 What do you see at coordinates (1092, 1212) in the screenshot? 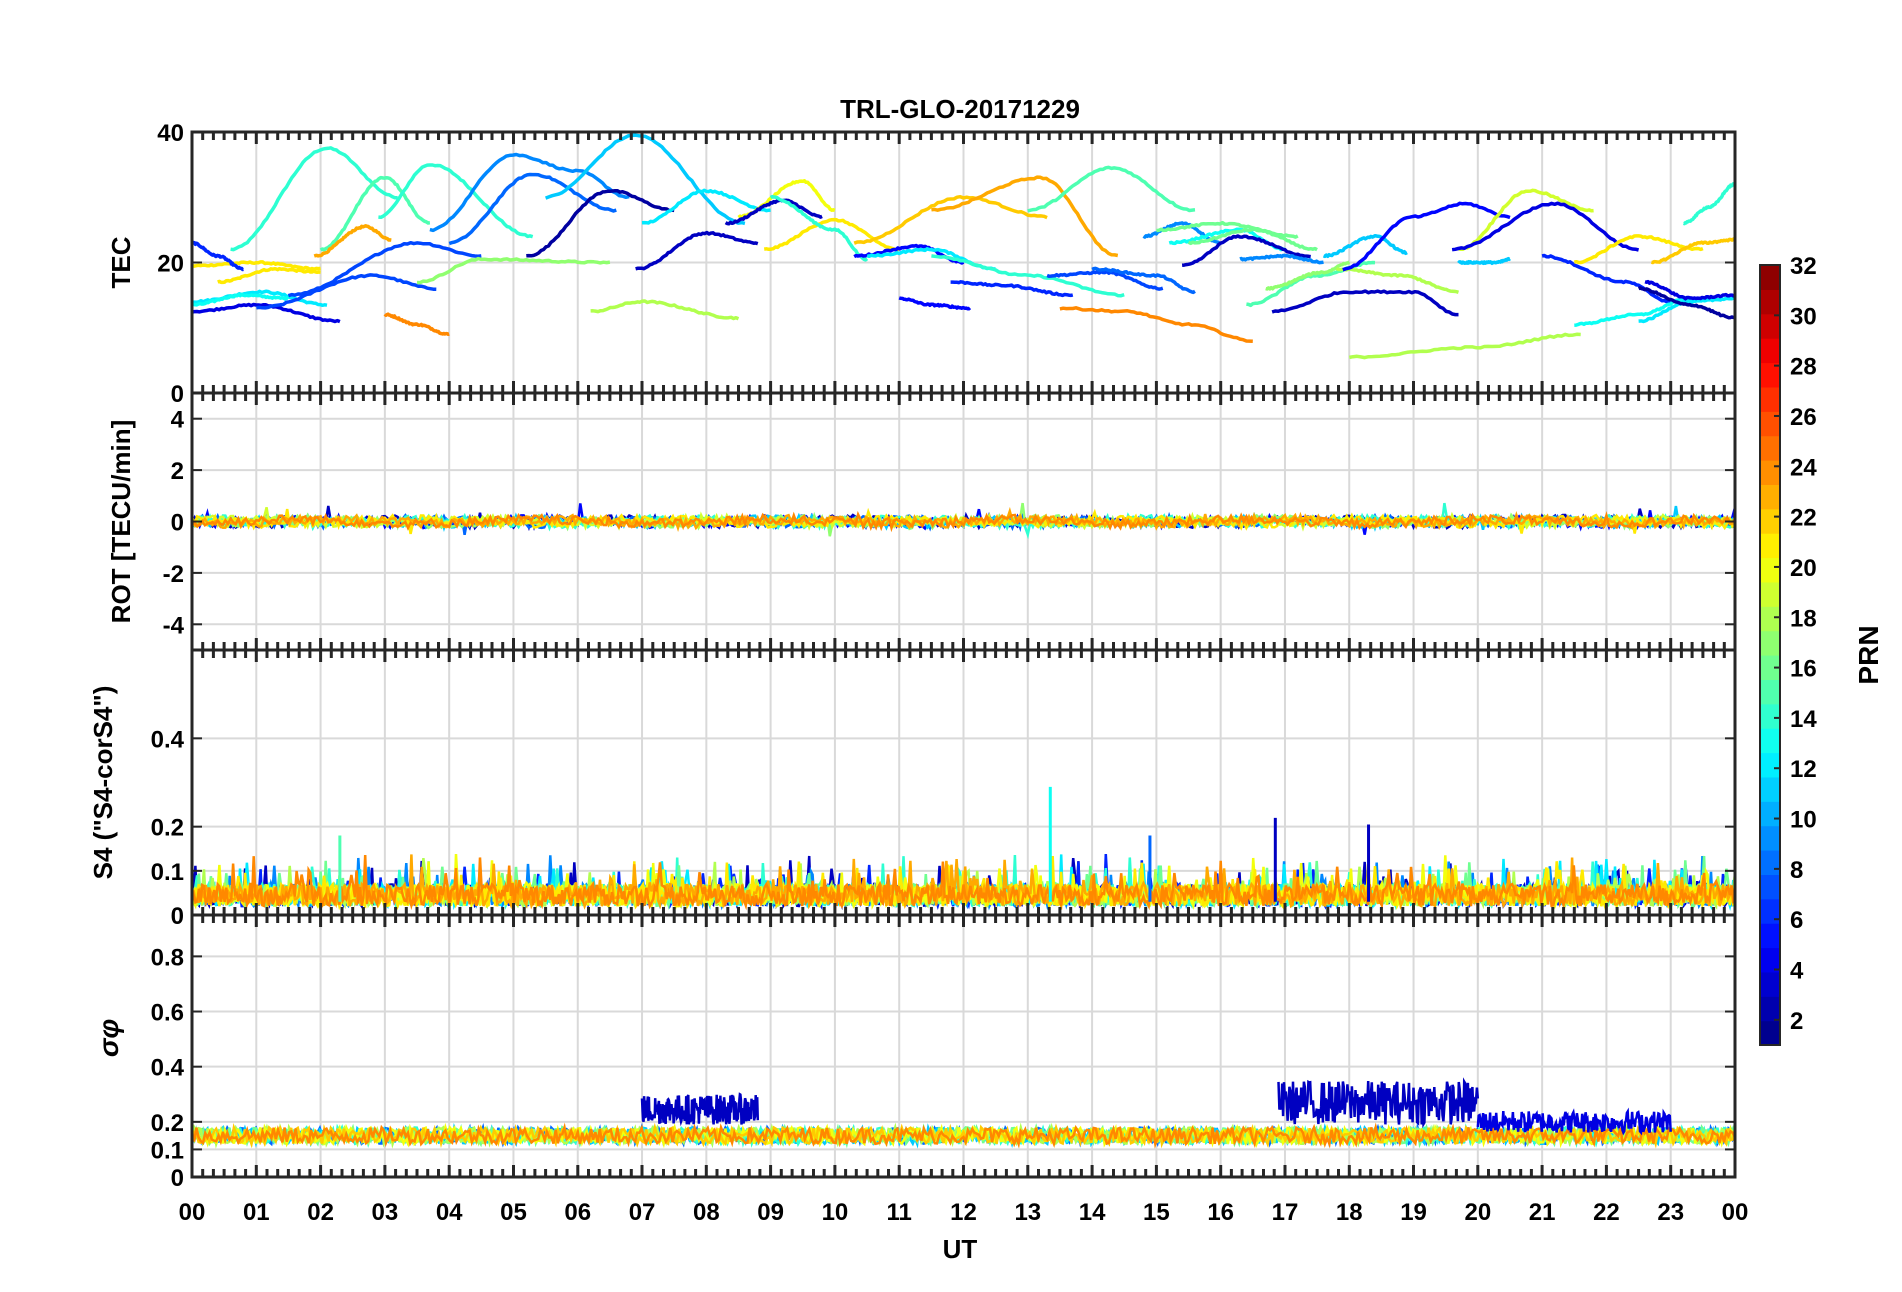
I see `x-tick-label: 14` at bounding box center [1092, 1212].